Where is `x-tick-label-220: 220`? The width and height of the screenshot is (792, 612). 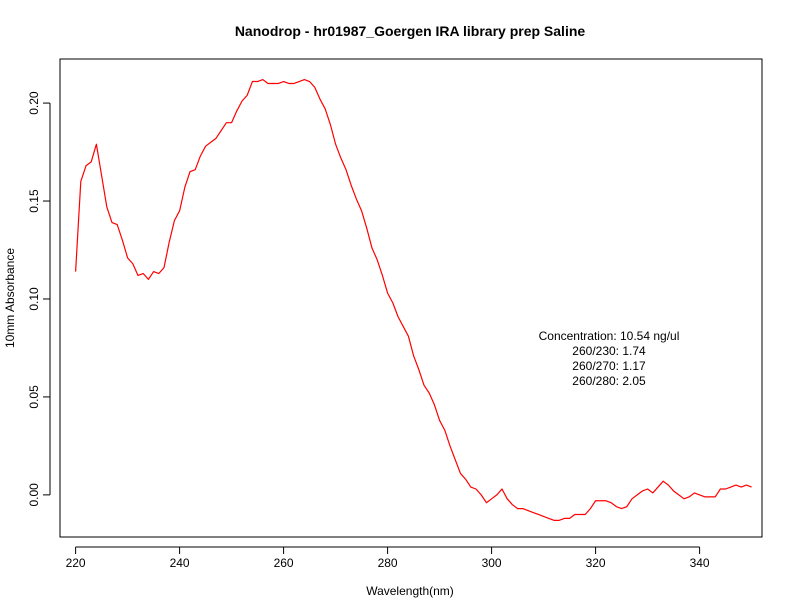
x-tick-label-220: 220 is located at coordinates (76, 563).